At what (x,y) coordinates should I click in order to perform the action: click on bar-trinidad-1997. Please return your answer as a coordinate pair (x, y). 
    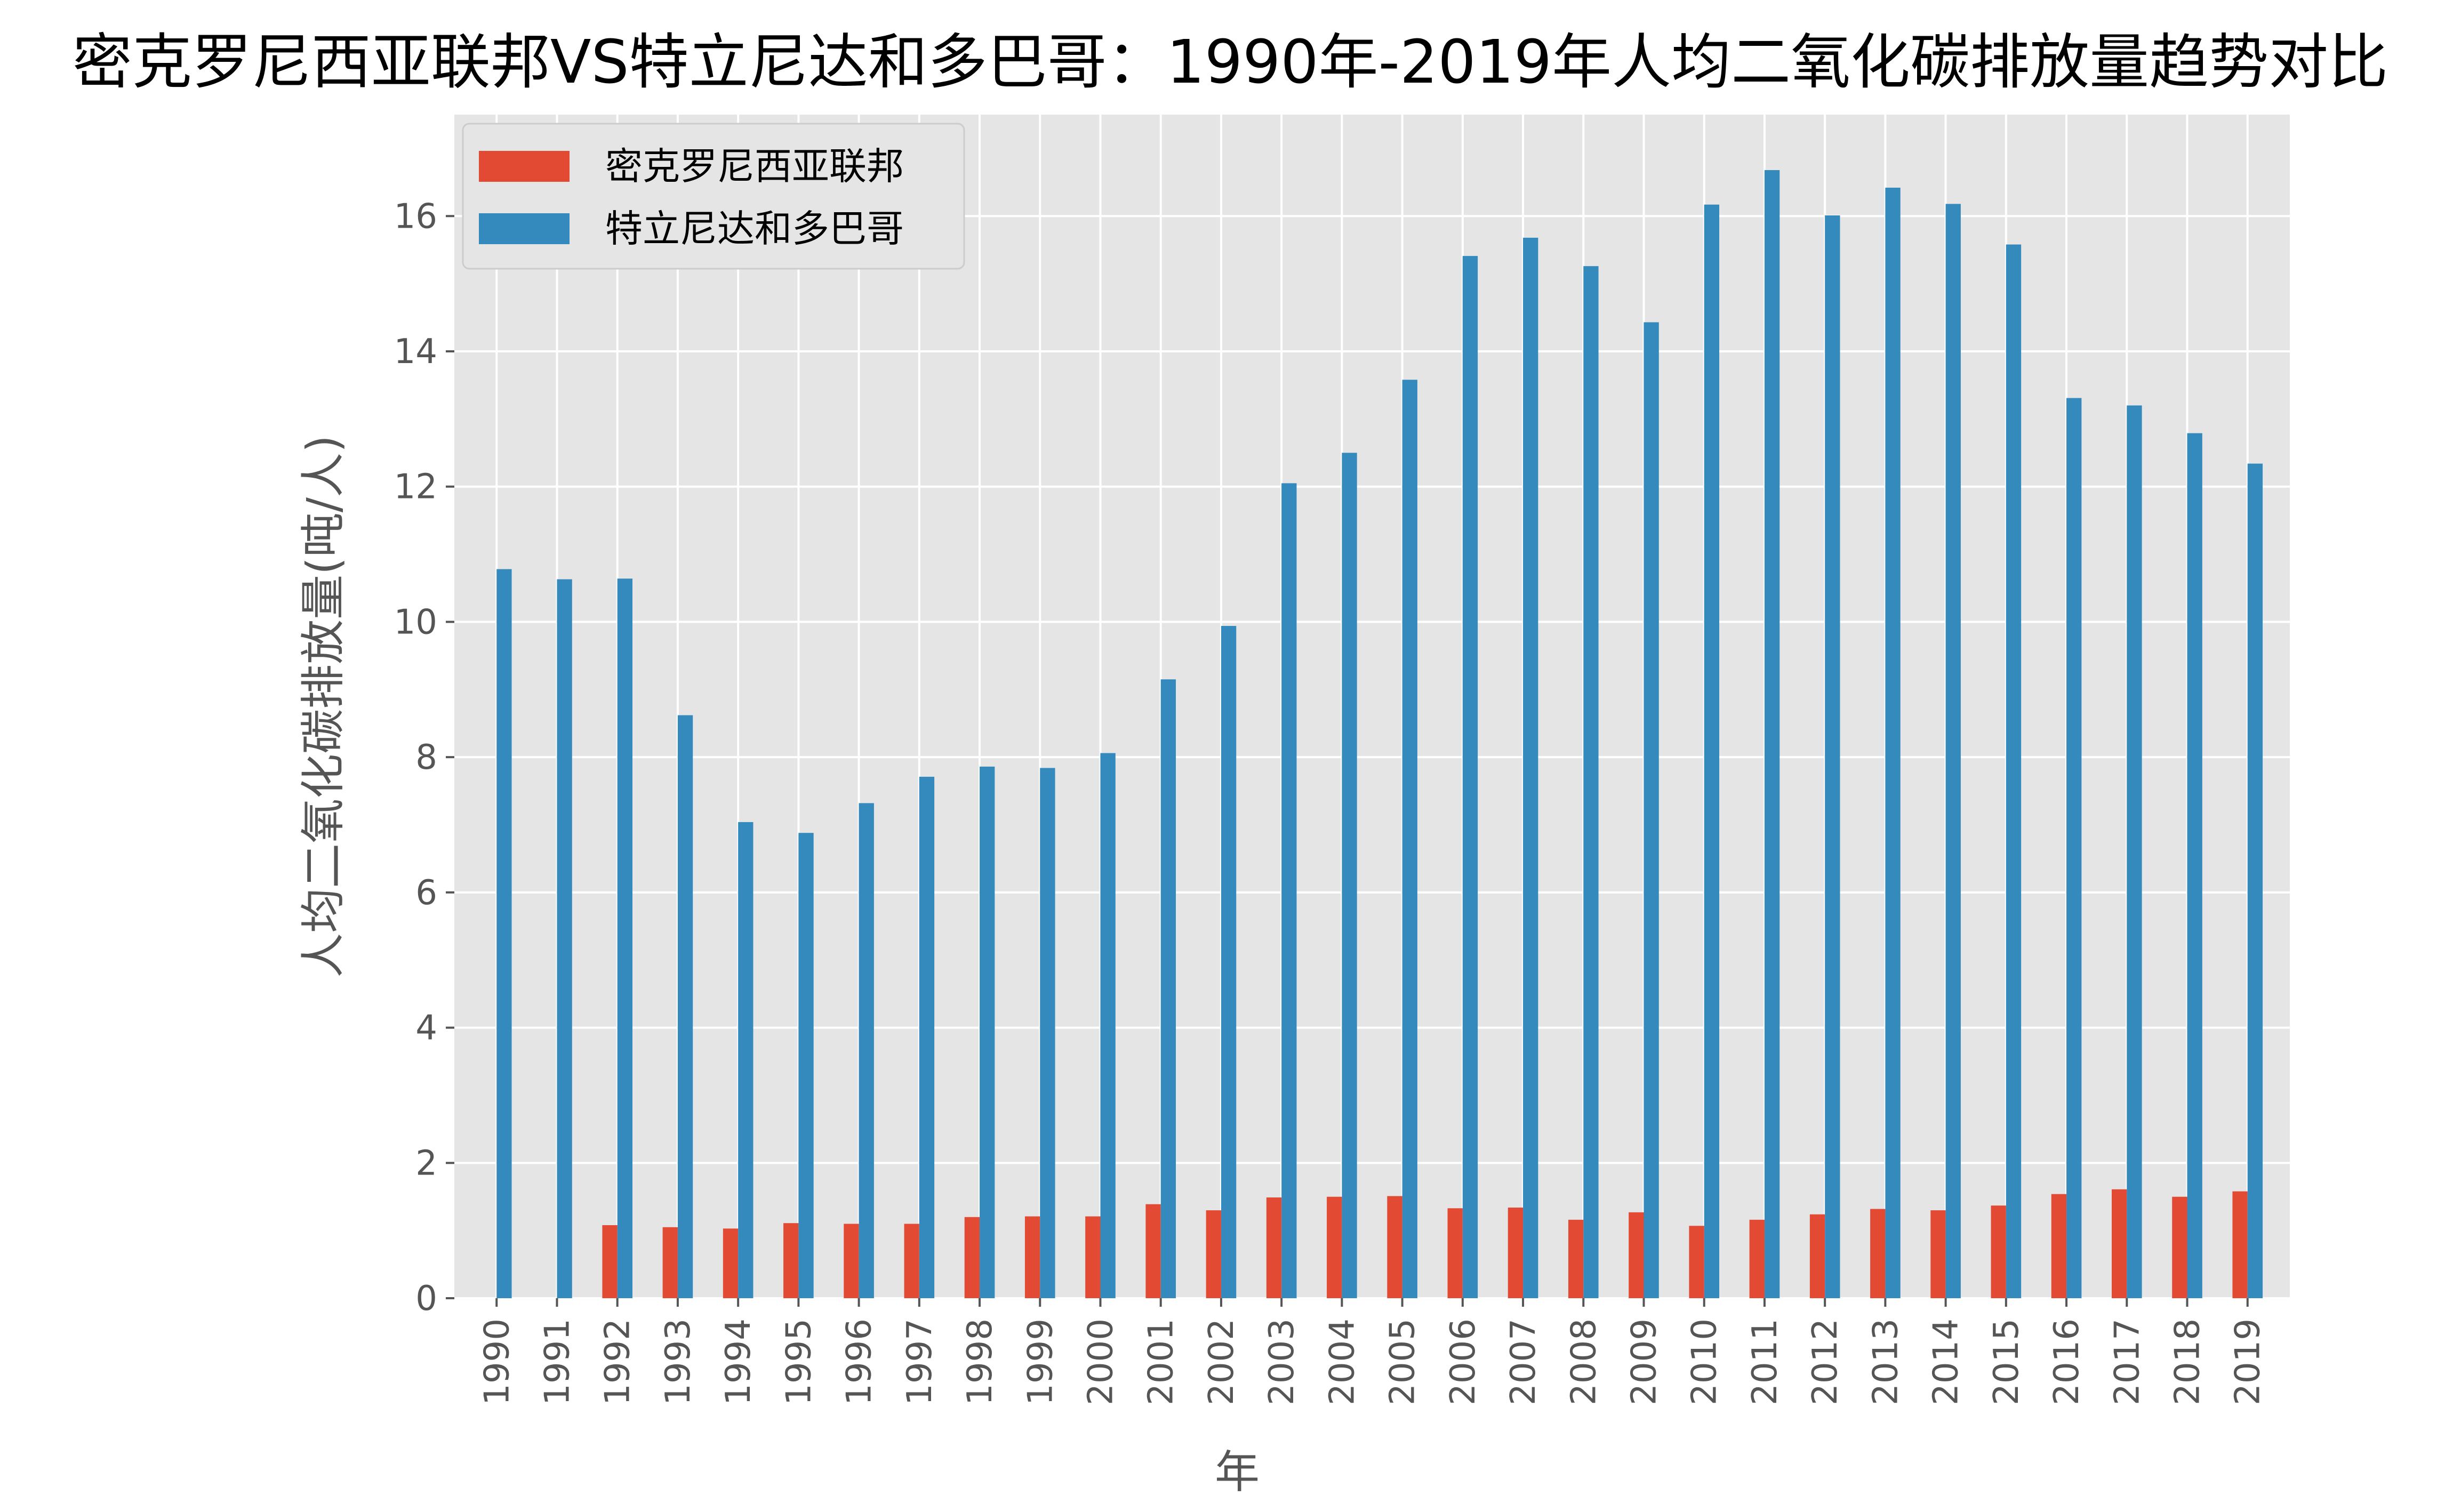
    Looking at the image, I should click on (927, 1037).